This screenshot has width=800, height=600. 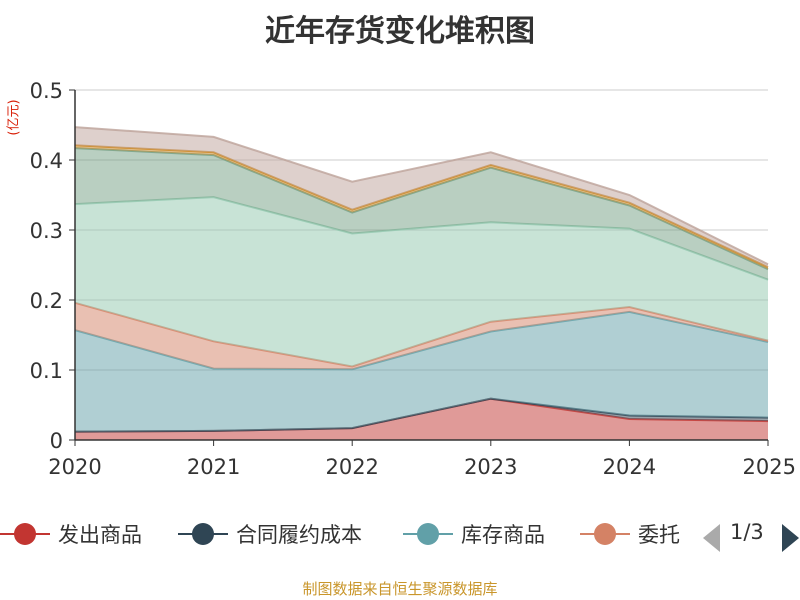 What do you see at coordinates (400, 31) in the screenshot?
I see `chart-title: 近年存货变化堆积图` at bounding box center [400, 31].